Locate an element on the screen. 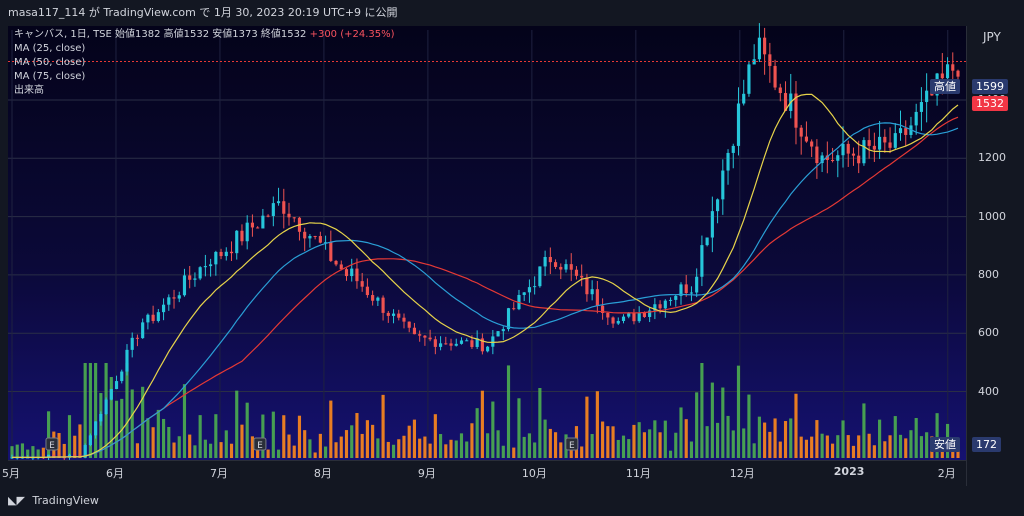 The height and width of the screenshot is (516, 1024). footer-brand: TradingView is located at coordinates (65, 500).